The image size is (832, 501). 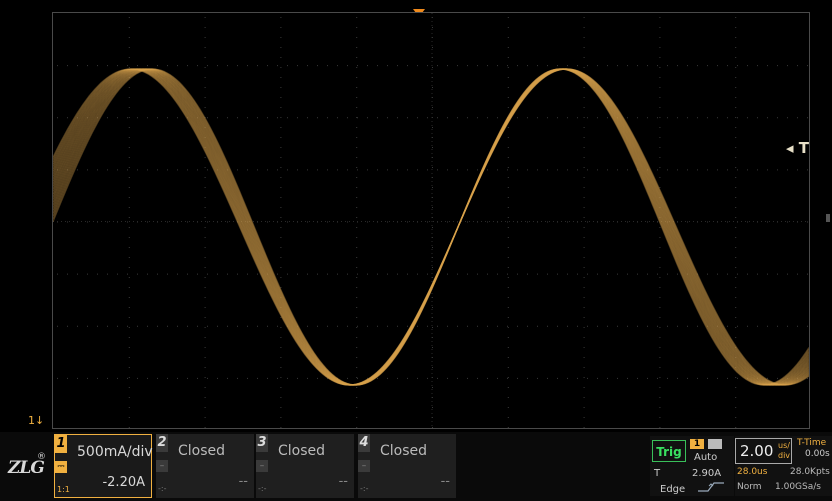 I want to click on channel-4-panel: 4 – -:- Closed --, so click(x=407, y=466).